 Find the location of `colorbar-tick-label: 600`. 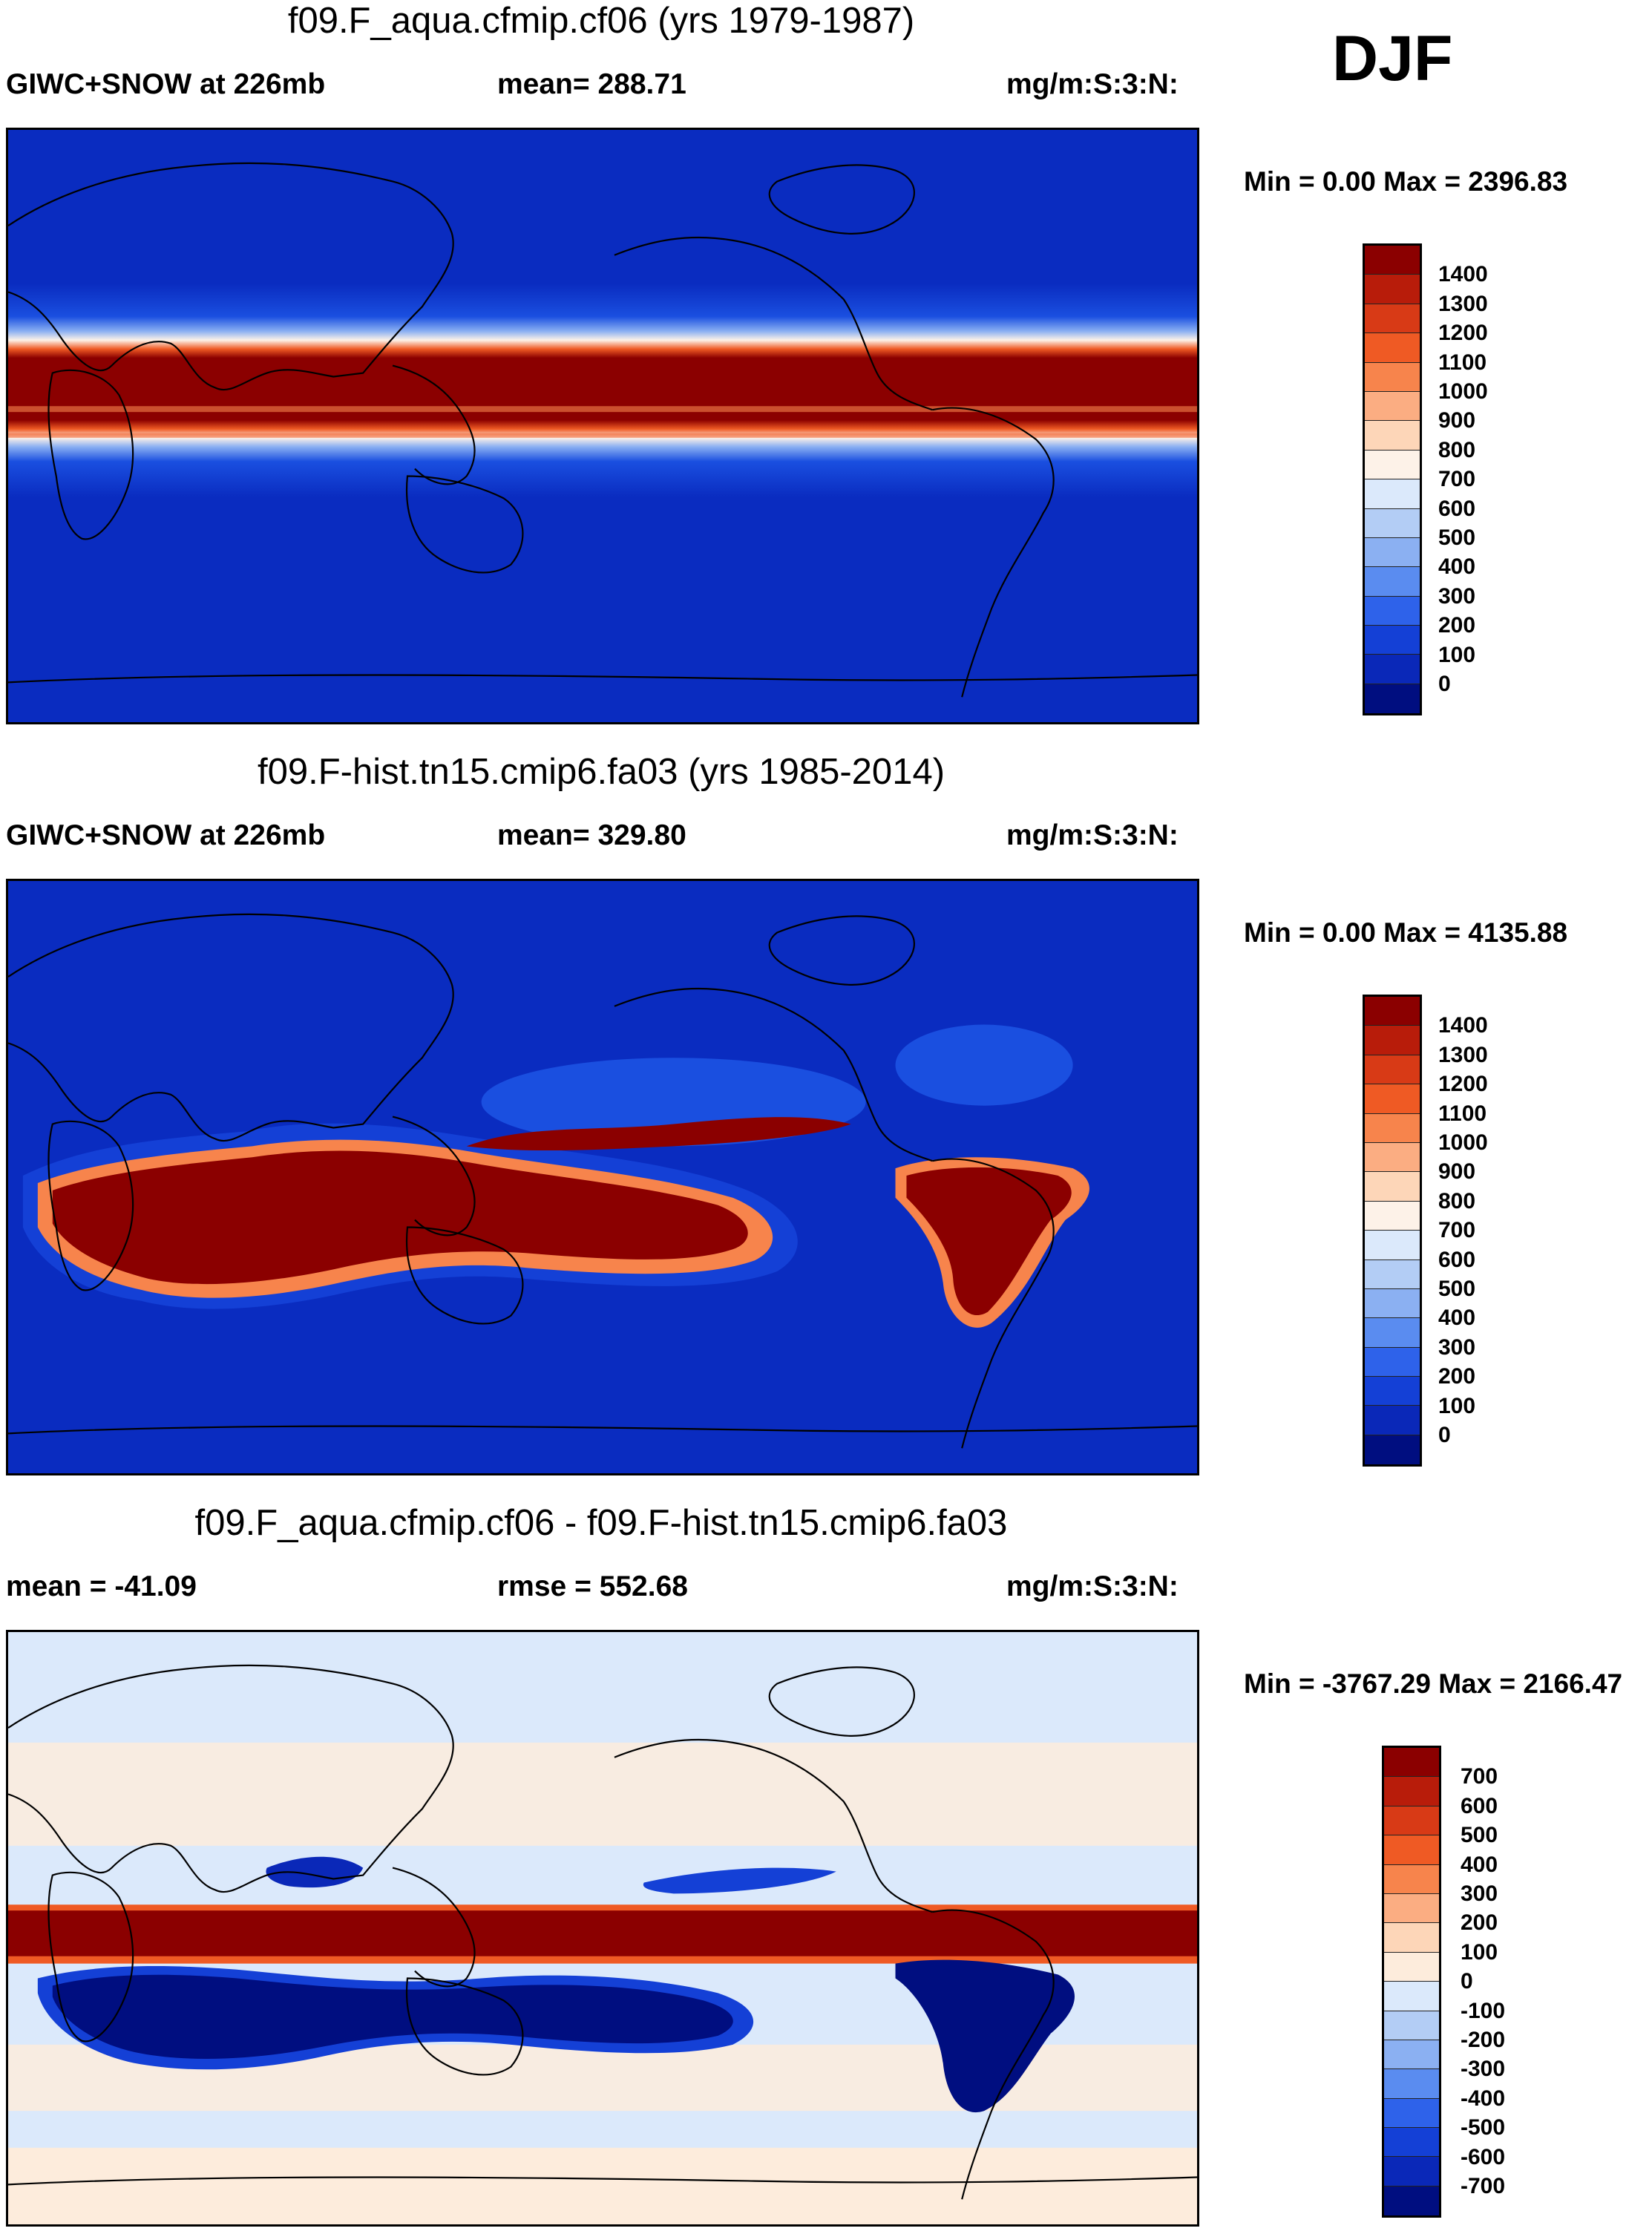

colorbar-tick-label: 600 is located at coordinates (1479, 1806).